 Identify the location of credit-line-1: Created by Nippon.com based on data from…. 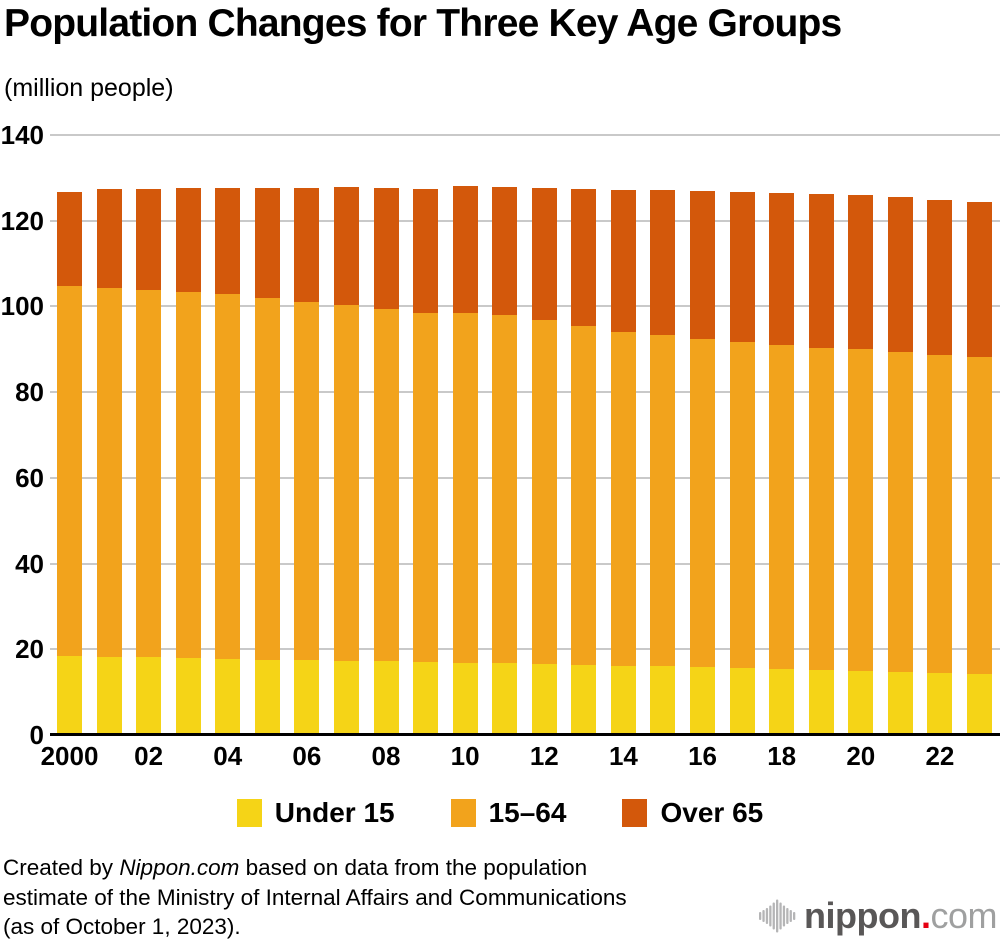
(343, 868).